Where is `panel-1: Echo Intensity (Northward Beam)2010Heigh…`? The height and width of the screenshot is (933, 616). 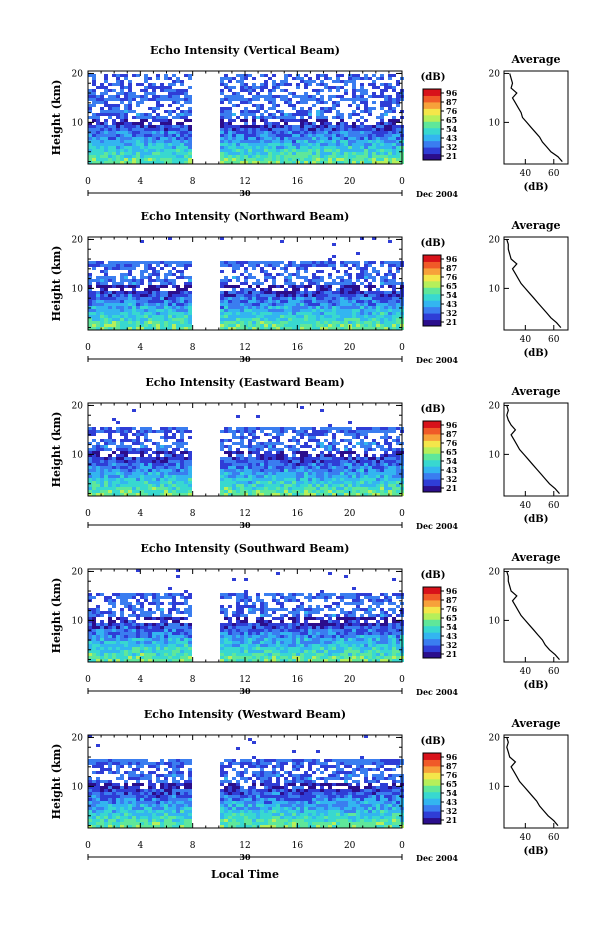
panel-1: Echo Intensity (Northward Beam)2010Heigh… is located at coordinates (309, 287).